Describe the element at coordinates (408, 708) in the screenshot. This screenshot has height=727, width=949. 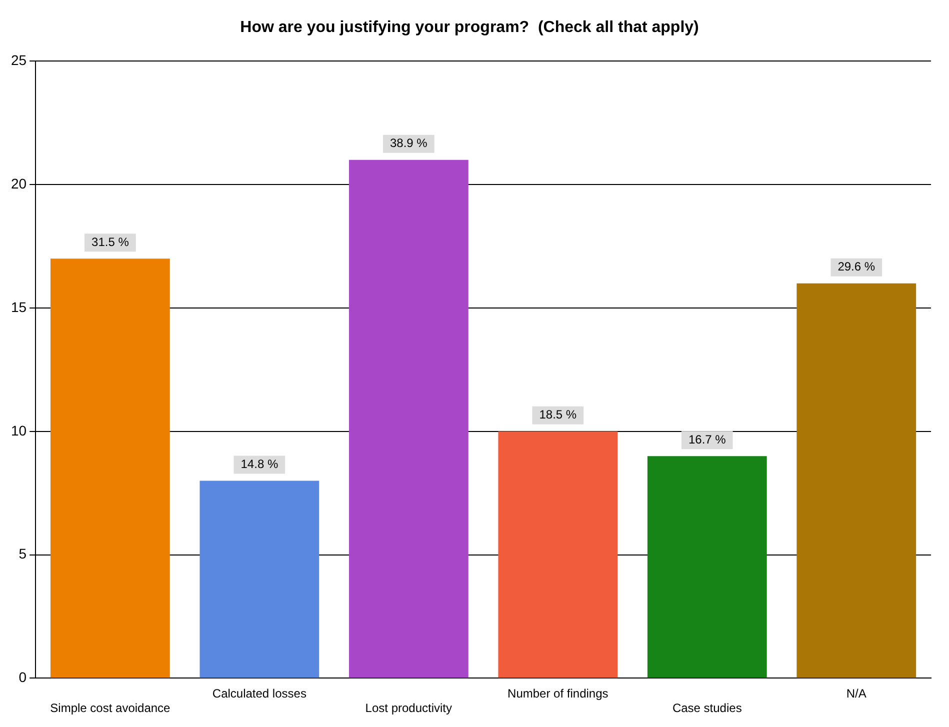
I see `x-tick-label: Lost productivity` at that location.